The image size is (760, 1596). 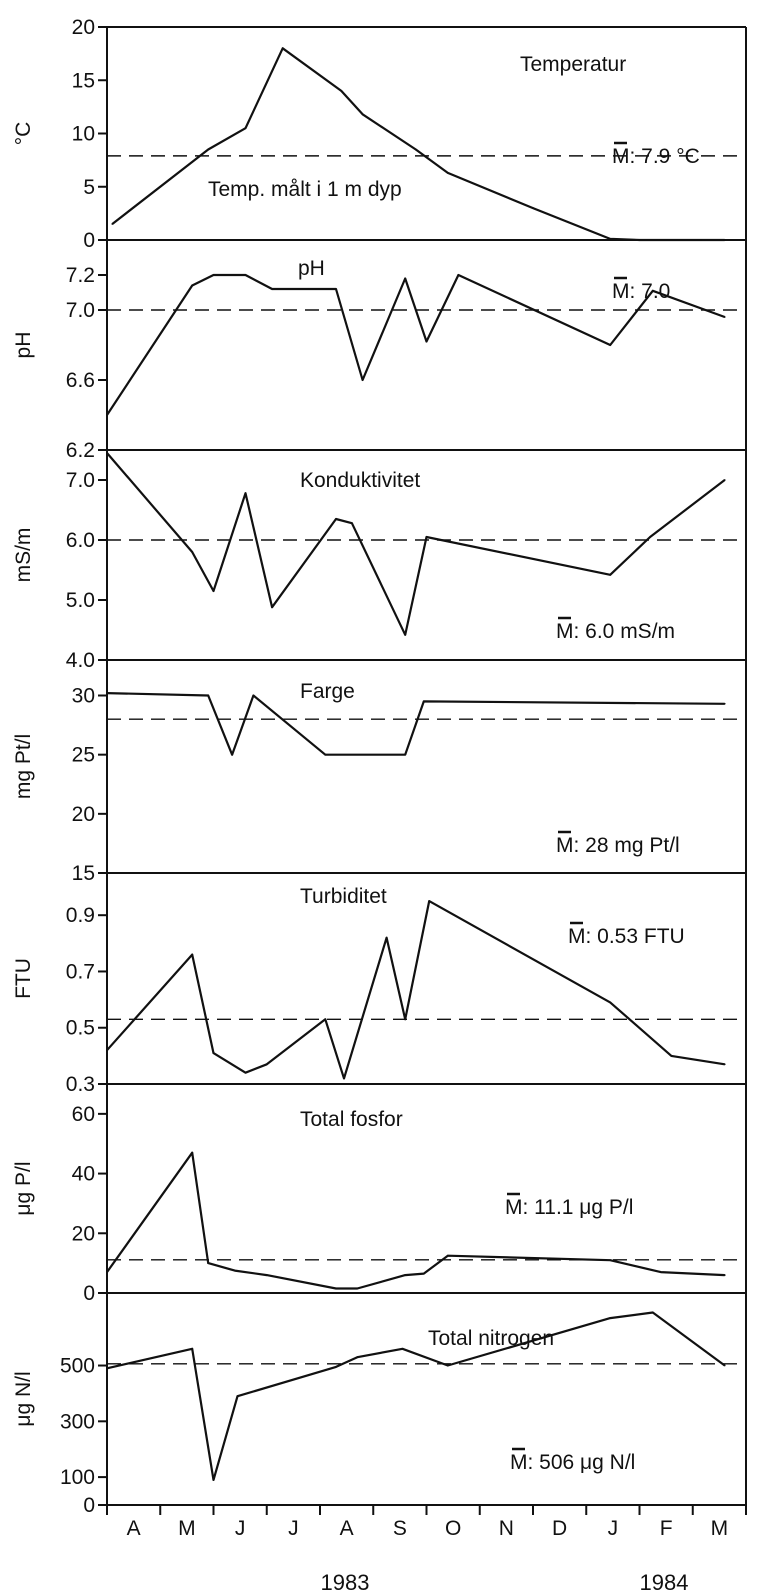 I want to click on y-tick-label: 10, so click(x=83, y=134).